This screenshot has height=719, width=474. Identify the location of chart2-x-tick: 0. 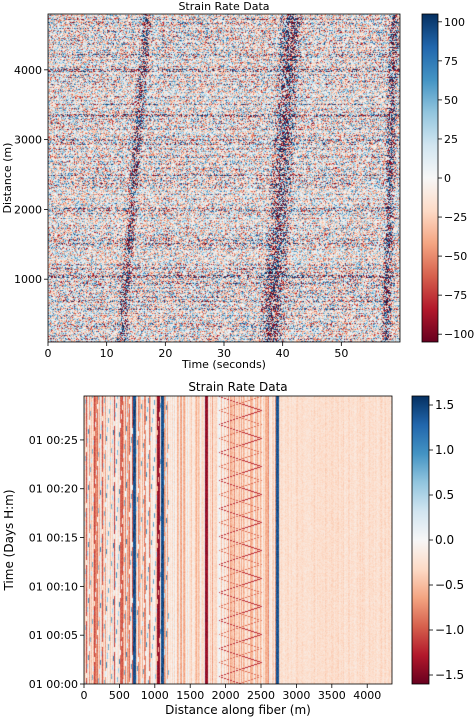
(84, 693).